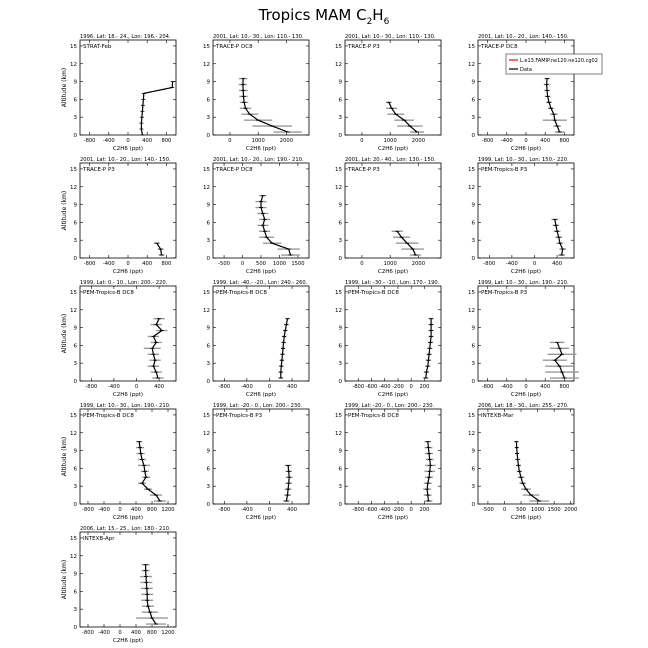 This screenshot has height=648, width=648. What do you see at coordinates (292, 510) in the screenshot?
I see `x-tick-label: 400` at bounding box center [292, 510].